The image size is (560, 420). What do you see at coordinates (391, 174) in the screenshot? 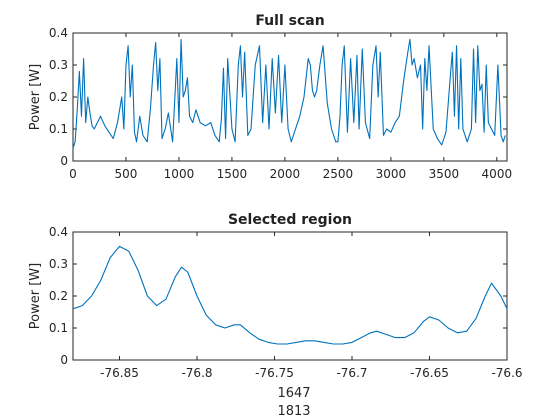
I see `full-scan-xtick-label: 3000` at bounding box center [391, 174].